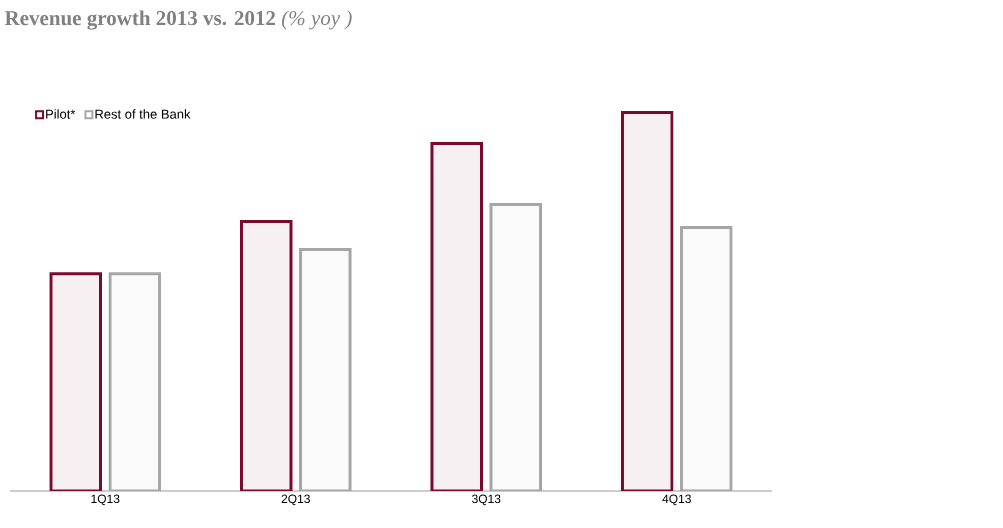 The height and width of the screenshot is (528, 1003). Describe the element at coordinates (105, 500) in the screenshot. I see `x-tick-label: 1Q13` at that location.